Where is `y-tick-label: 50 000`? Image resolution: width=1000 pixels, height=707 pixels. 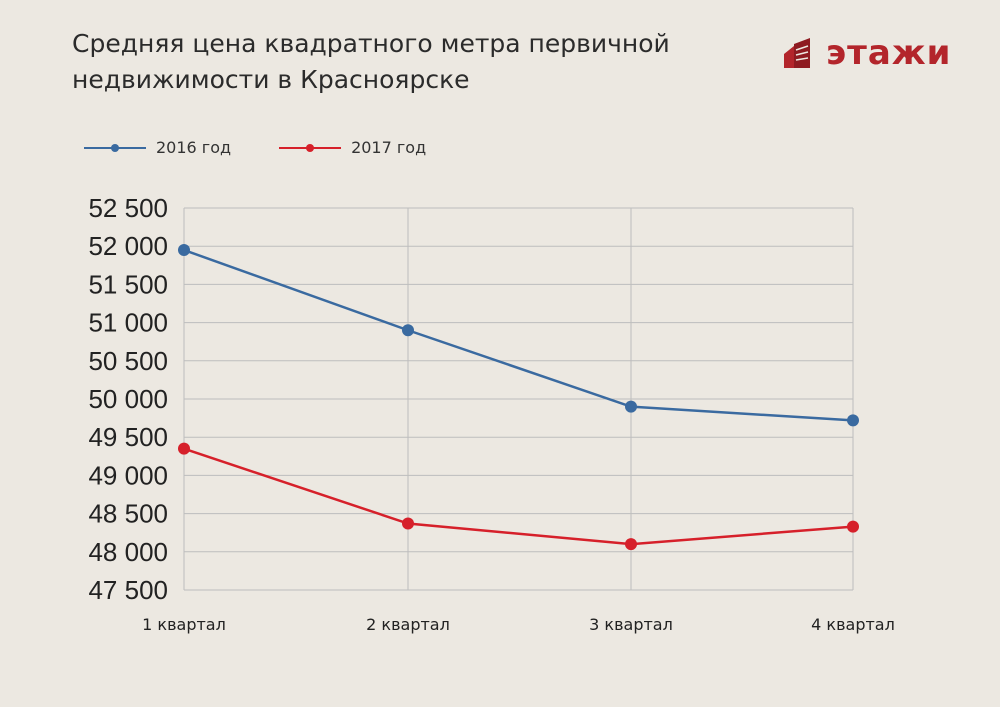 y-tick-label: 50 000 is located at coordinates (128, 399).